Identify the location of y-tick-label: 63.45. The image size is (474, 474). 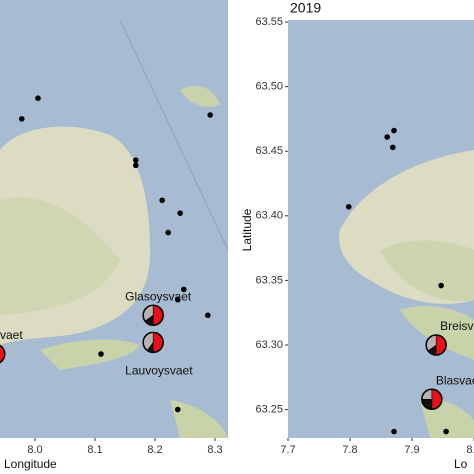
(269, 151).